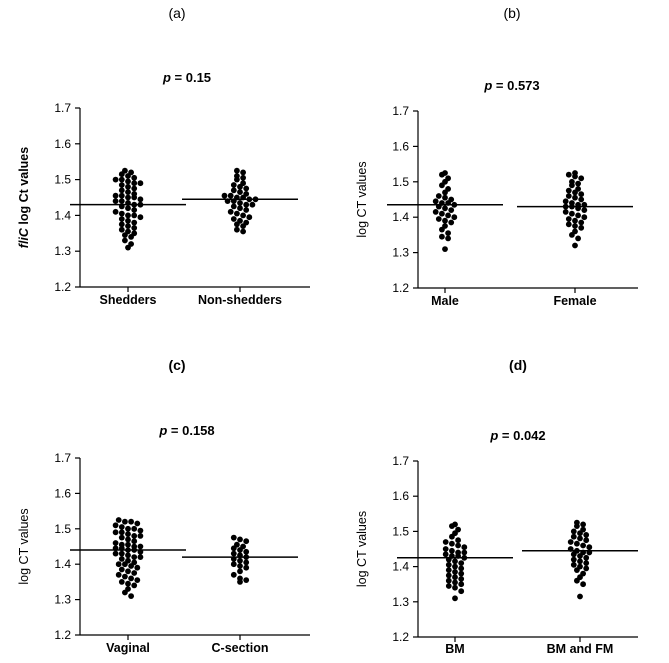 The image size is (669, 663). I want to click on y-tick-label: 1.5, so click(400, 531).